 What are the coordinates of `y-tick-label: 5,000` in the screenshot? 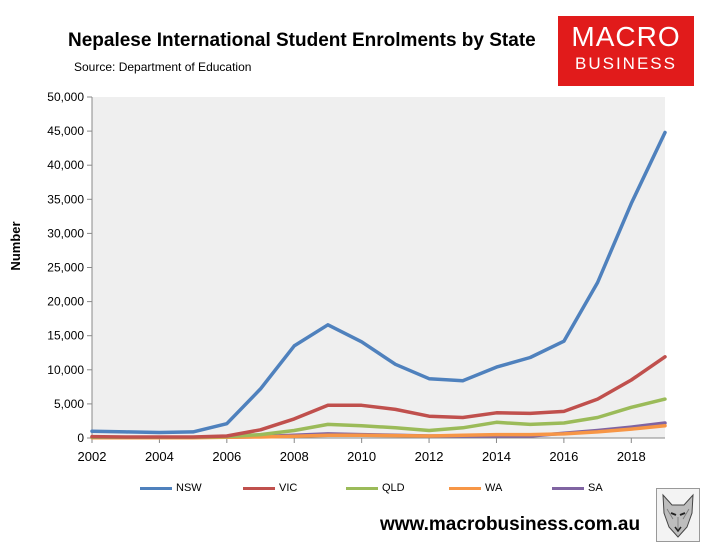 It's located at (69, 404).